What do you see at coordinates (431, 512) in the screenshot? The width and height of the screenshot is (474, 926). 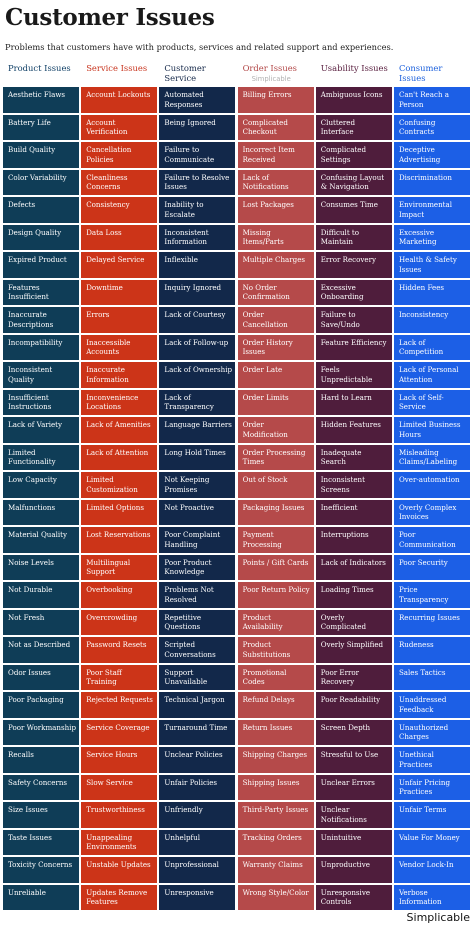 I see `issue-cell: Overly Complex Invoices` at bounding box center [431, 512].